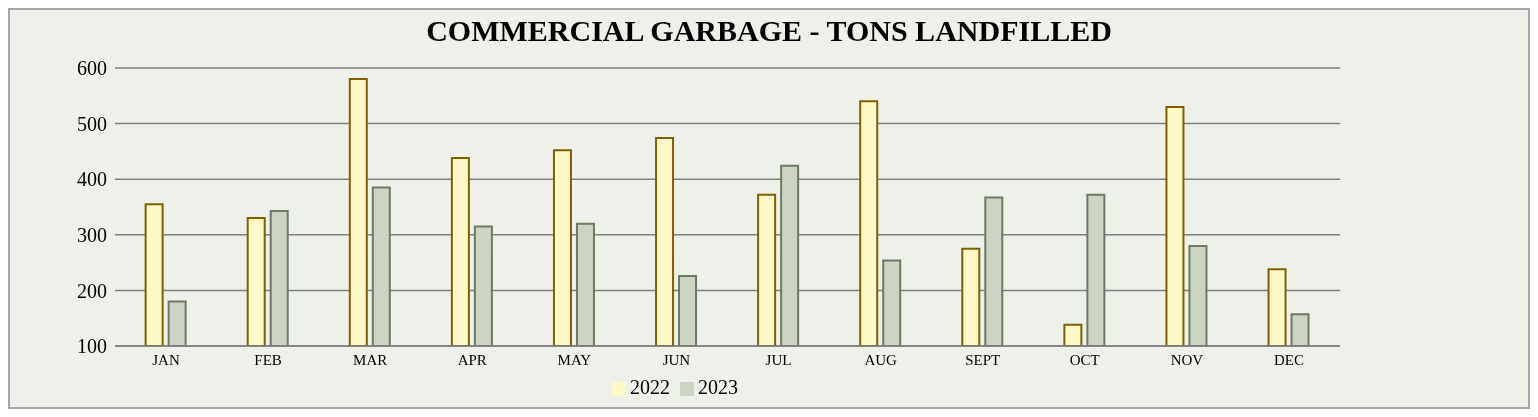 The width and height of the screenshot is (1538, 417). I want to click on x-tick-label: FEB, so click(268, 359).